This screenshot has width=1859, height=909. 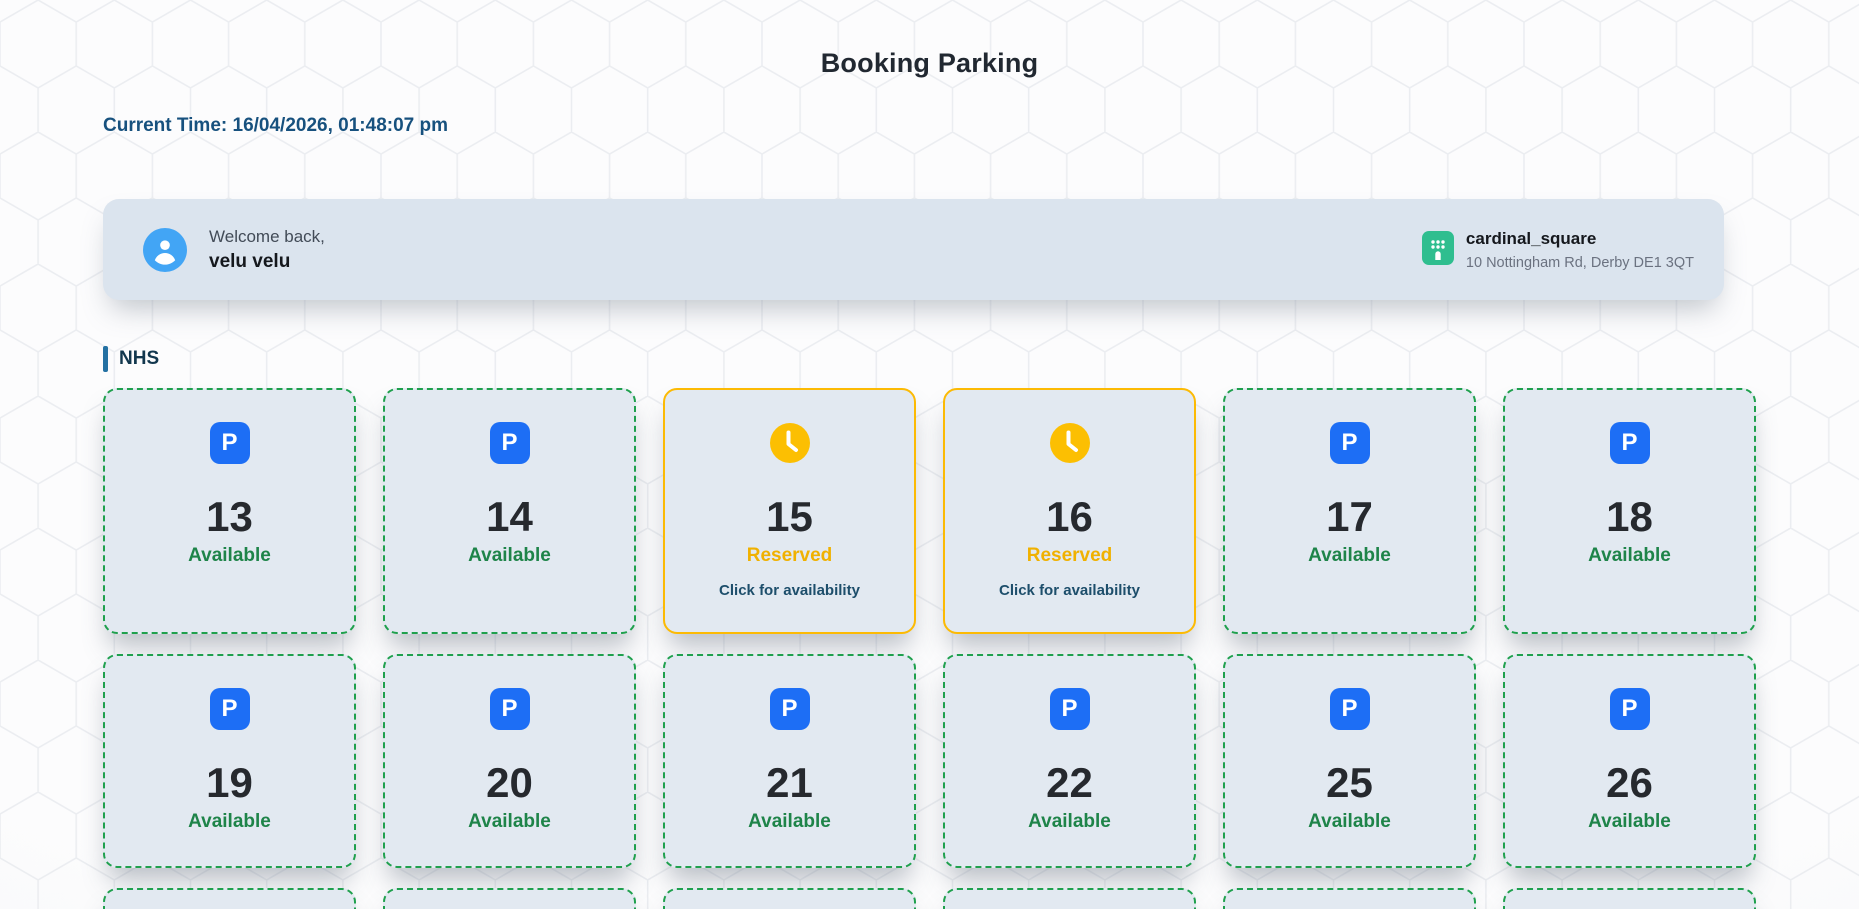 I want to click on welcome-greeting: Welcome back,, so click(x=267, y=236).